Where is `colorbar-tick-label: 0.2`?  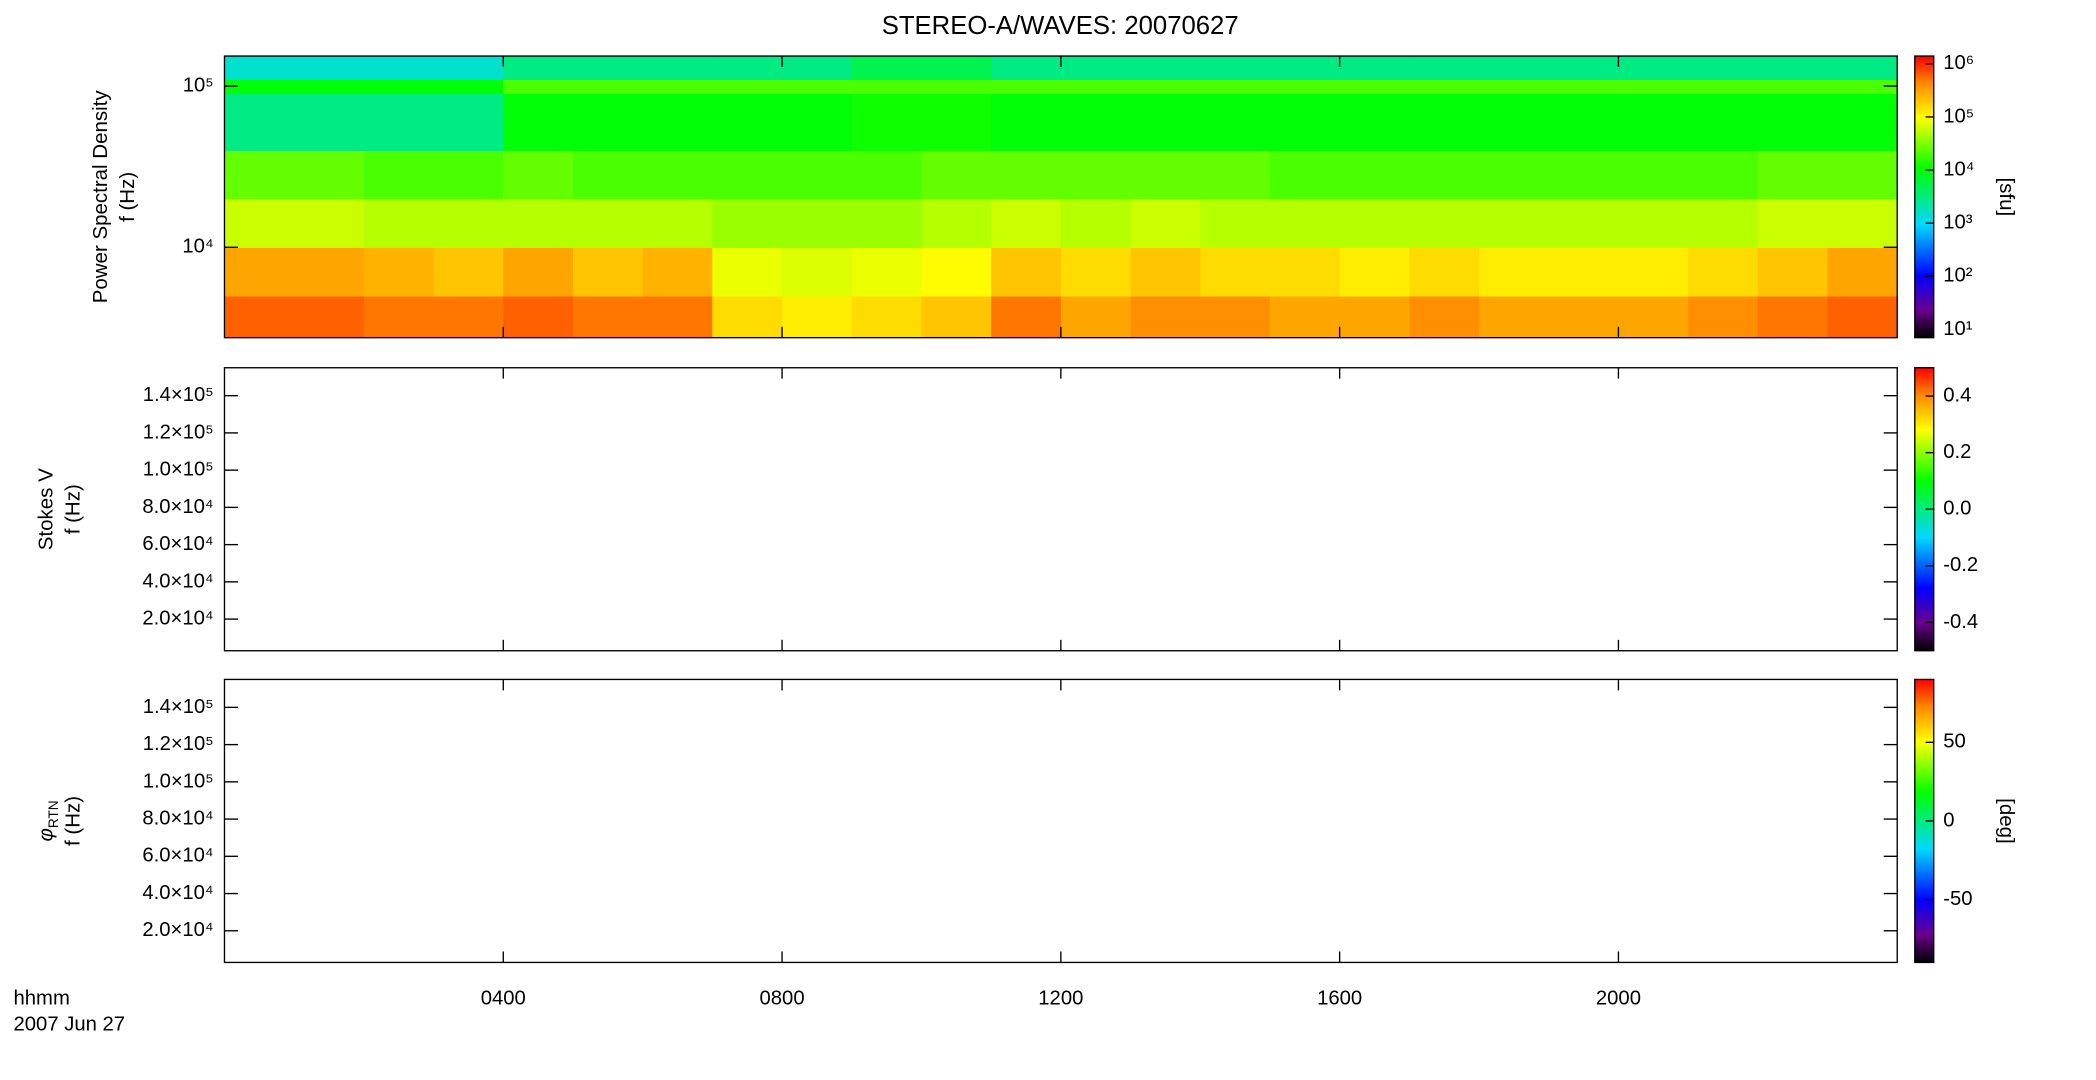 colorbar-tick-label: 0.2 is located at coordinates (1957, 452).